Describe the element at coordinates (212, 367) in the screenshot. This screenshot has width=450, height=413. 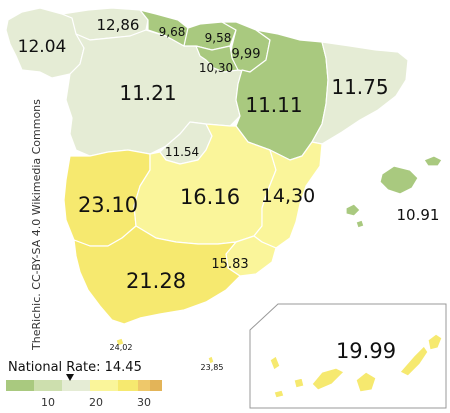
I see `label-melilla: 23,85` at that location.